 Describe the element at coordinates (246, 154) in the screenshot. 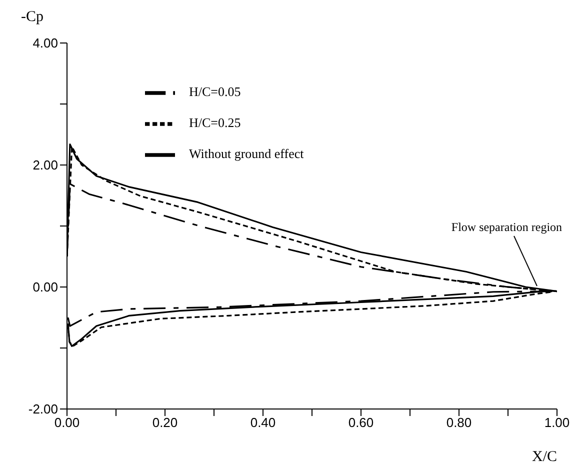

I see `legend-label: Without ground effect` at that location.